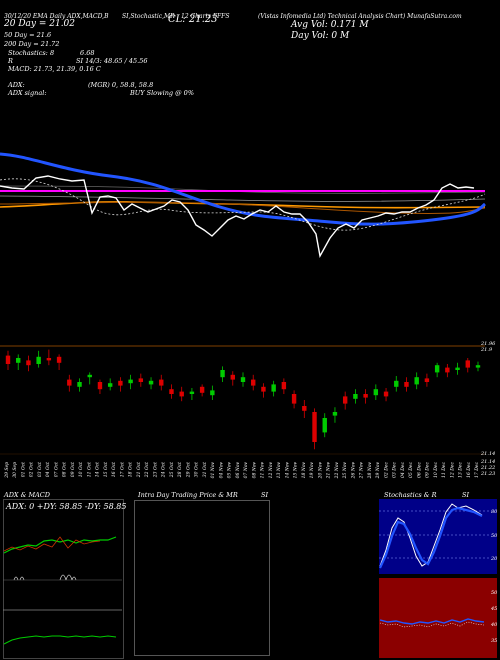  I want to click on date-tick: 01 Oct, so click(23, 469).